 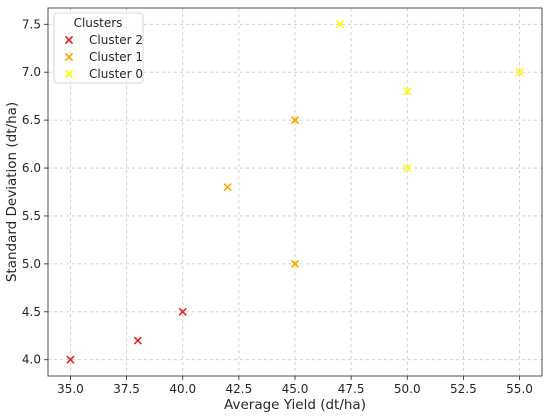 I want to click on y-tick-label: 5.5, so click(x=31, y=216).